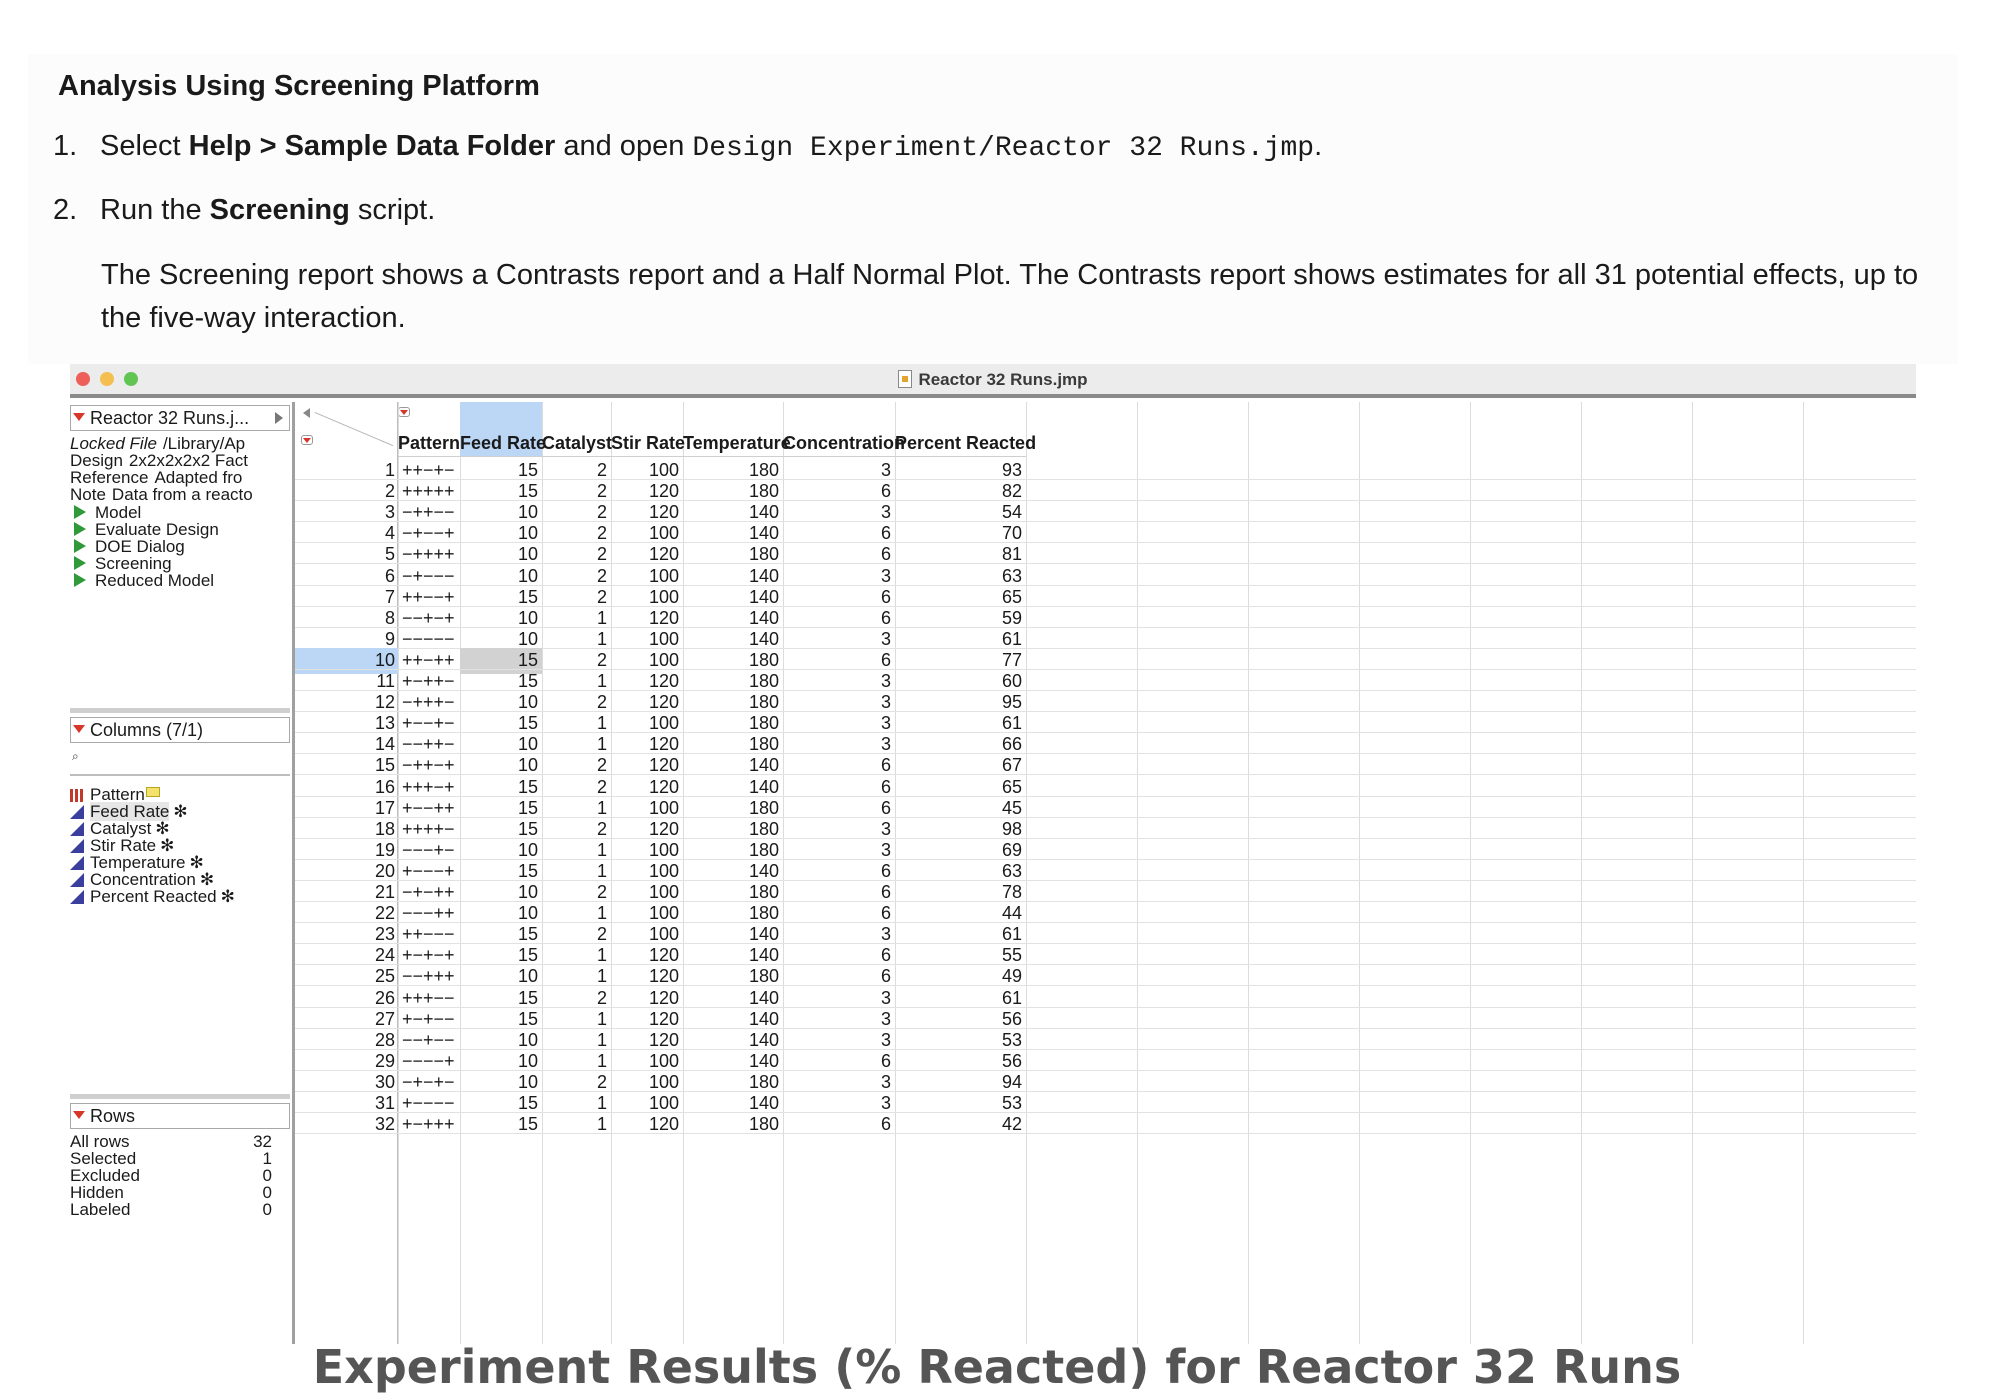  What do you see at coordinates (107, 513) in the screenshot?
I see `table-script: Model` at bounding box center [107, 513].